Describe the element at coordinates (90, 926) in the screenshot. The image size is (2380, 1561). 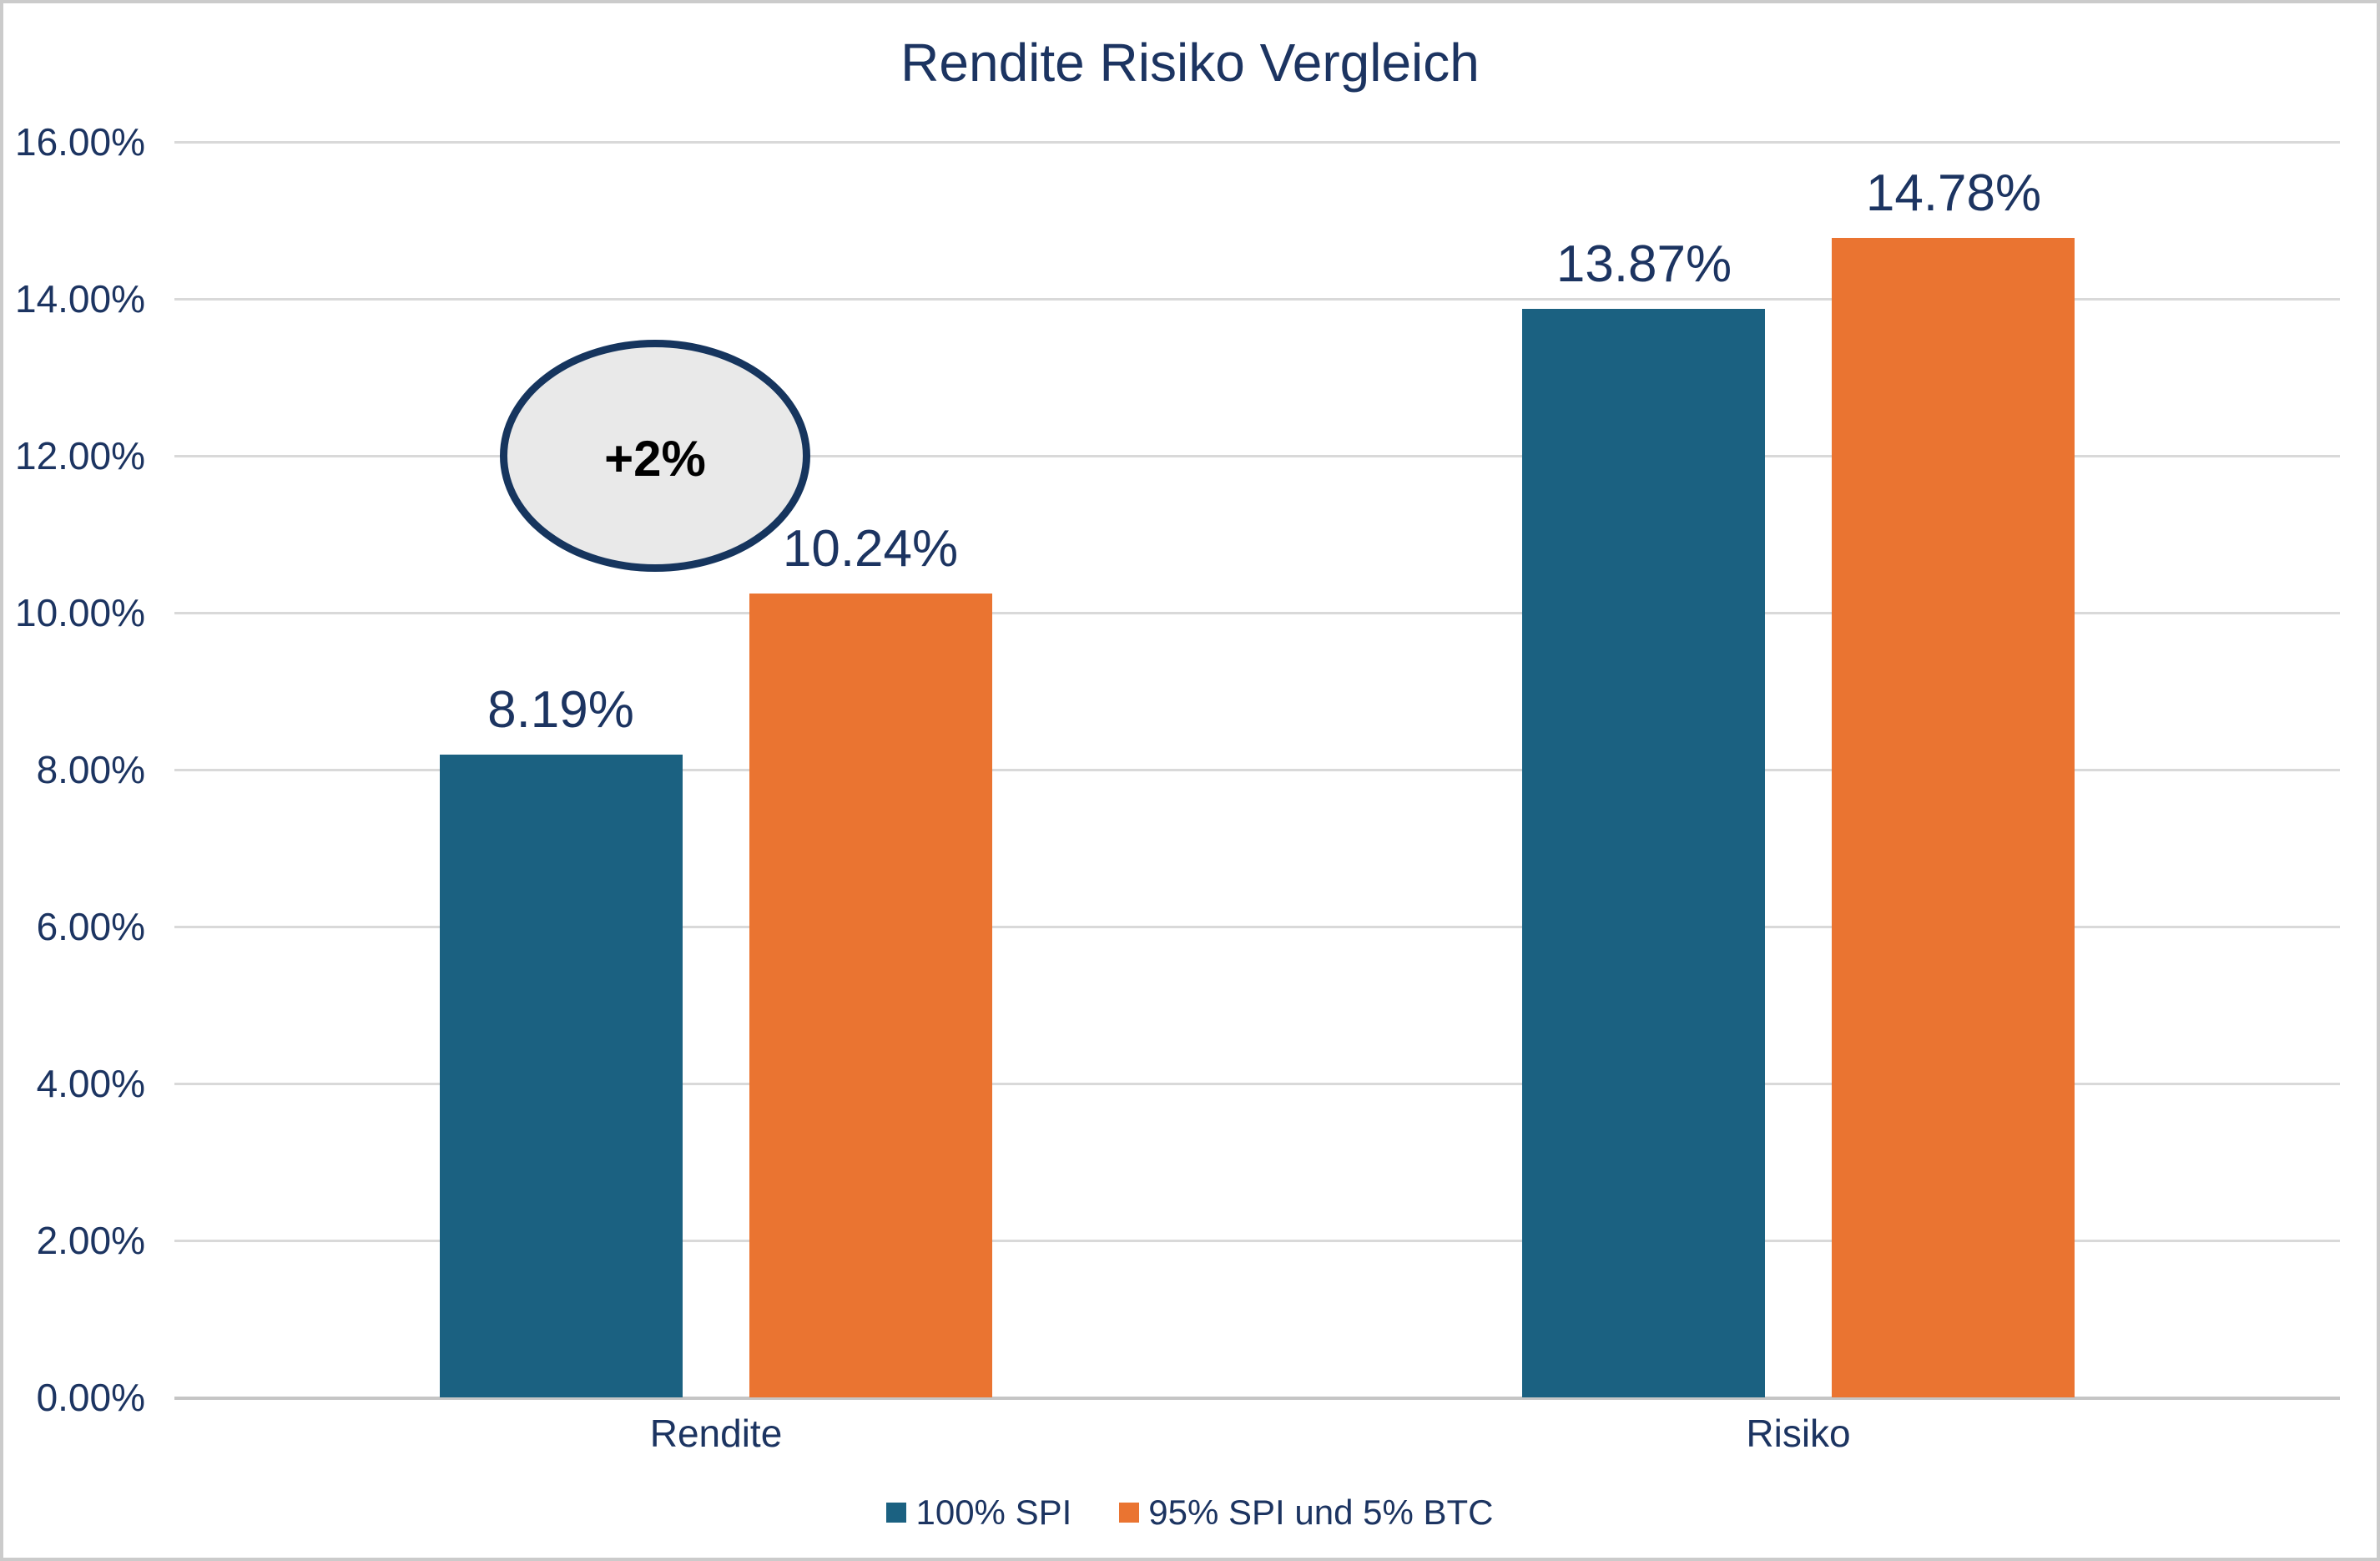
I see `y-tick-label: 6.00%` at that location.